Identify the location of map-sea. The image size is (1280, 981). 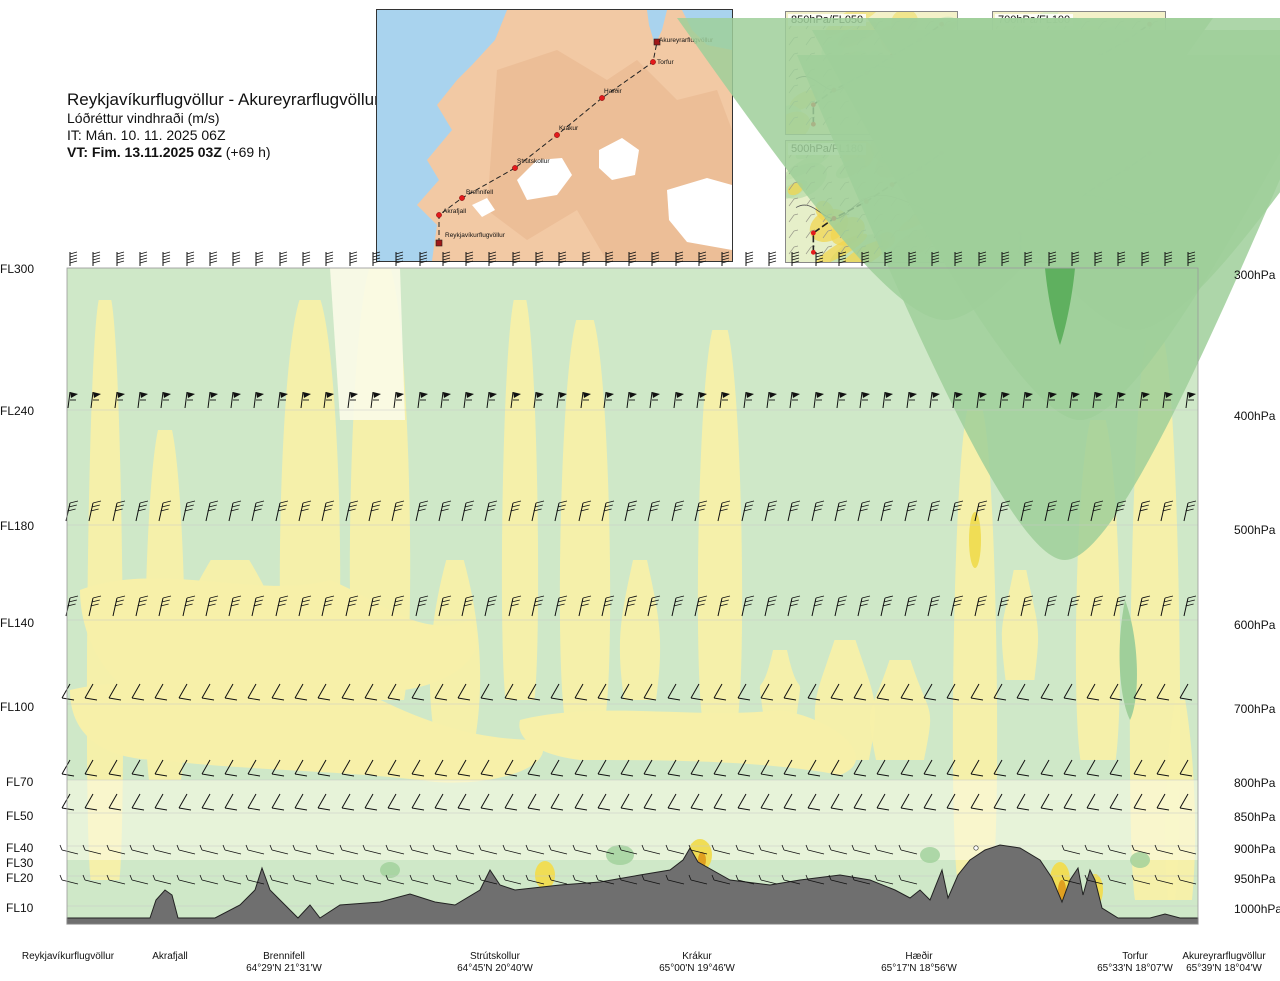
(442, 135).